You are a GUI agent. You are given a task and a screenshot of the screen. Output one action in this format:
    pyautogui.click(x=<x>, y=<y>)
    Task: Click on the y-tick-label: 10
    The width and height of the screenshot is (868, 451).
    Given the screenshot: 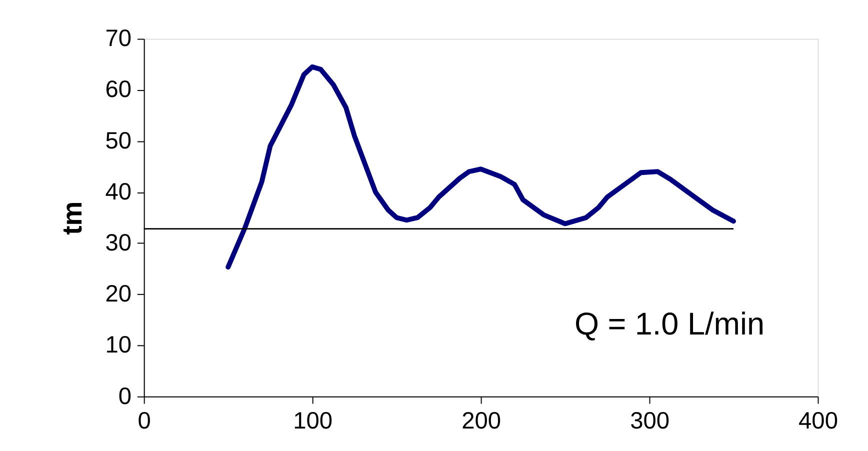 What is the action you would take?
    pyautogui.click(x=118, y=345)
    